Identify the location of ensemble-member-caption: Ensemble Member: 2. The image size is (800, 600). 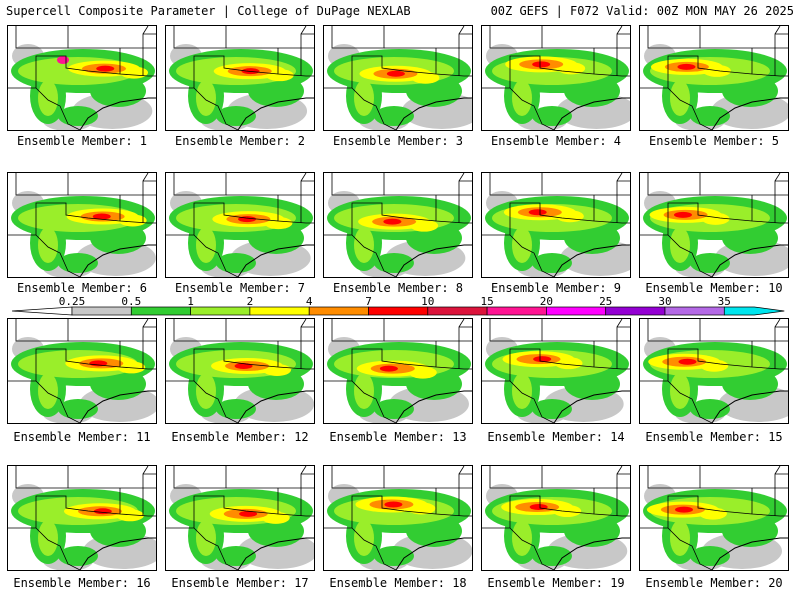
(240, 141).